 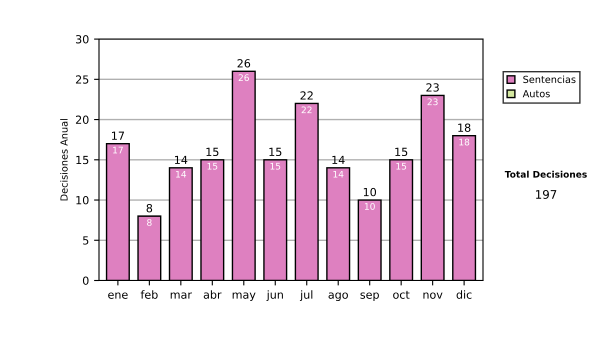 I want to click on x-tick-label: jun, so click(x=274, y=295).